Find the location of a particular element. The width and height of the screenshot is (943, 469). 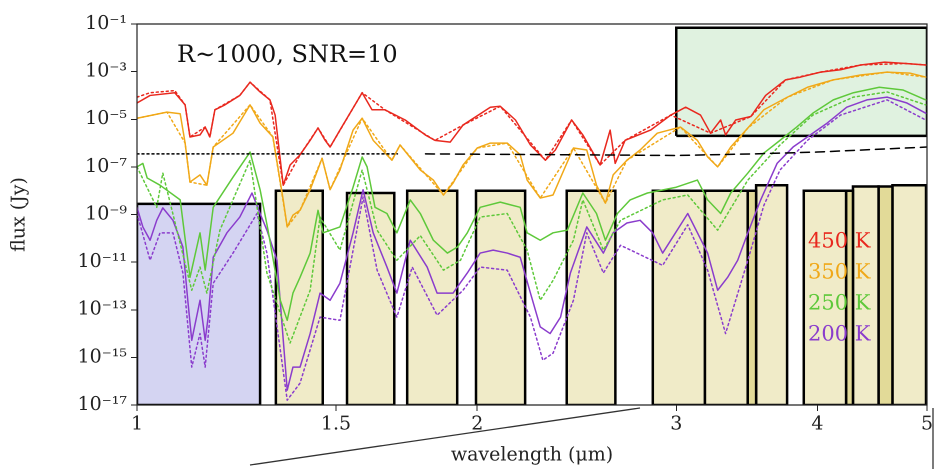

y-axis-title: flux (Jy) is located at coordinates (18, 214).